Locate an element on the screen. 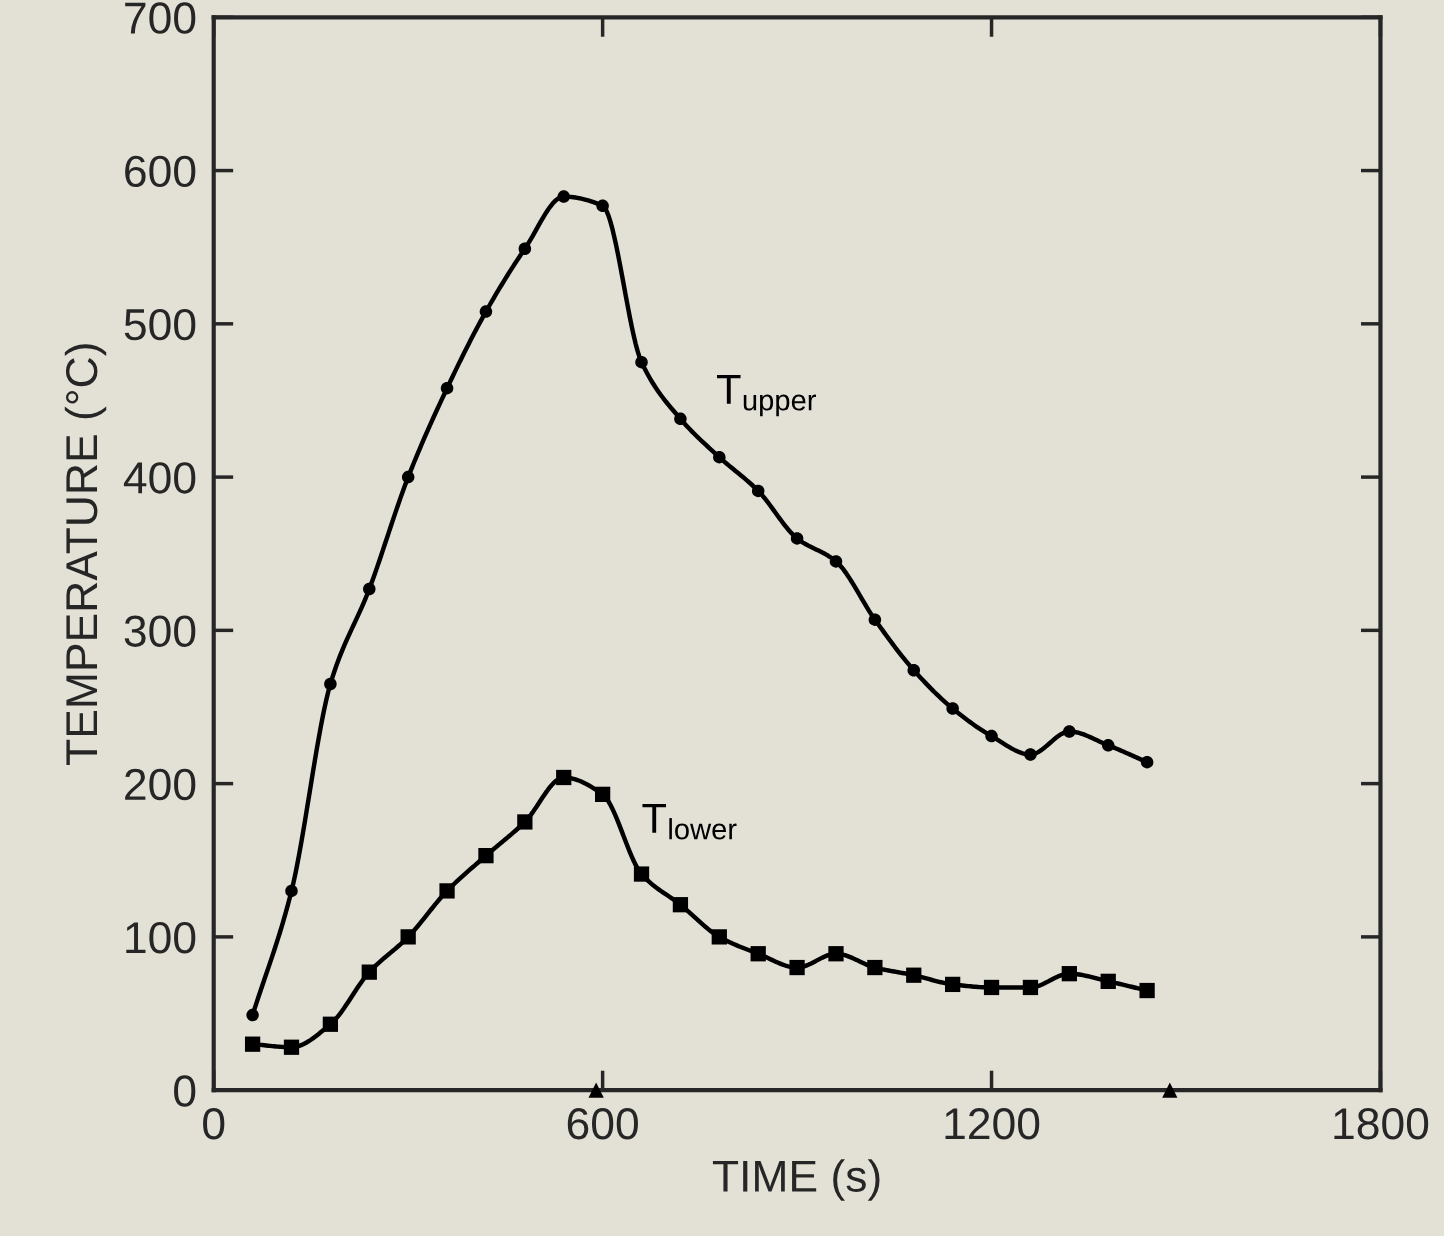  y-tick-label: 300 is located at coordinates (160, 631).